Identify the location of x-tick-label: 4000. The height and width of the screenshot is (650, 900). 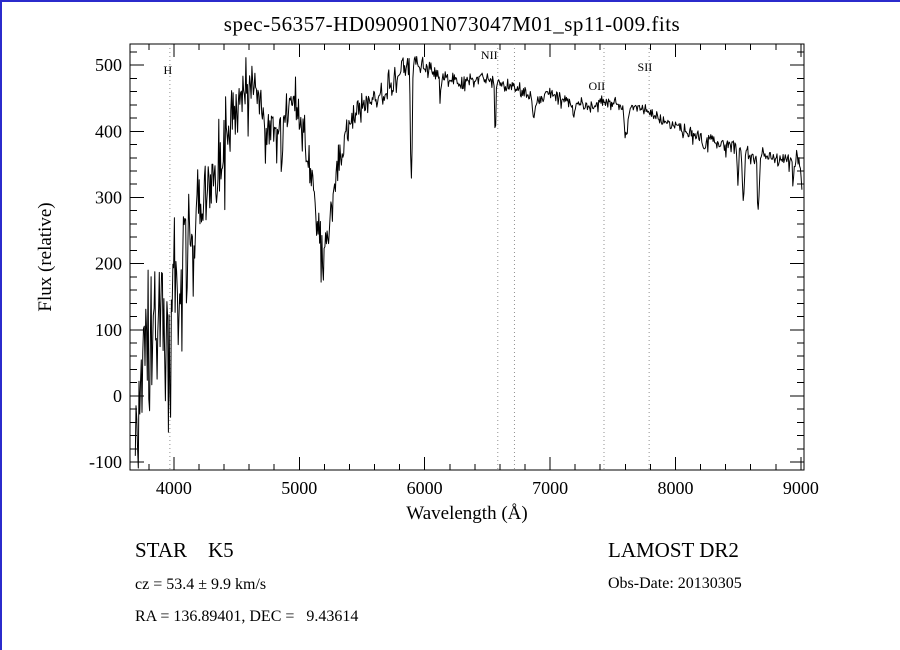
(174, 488).